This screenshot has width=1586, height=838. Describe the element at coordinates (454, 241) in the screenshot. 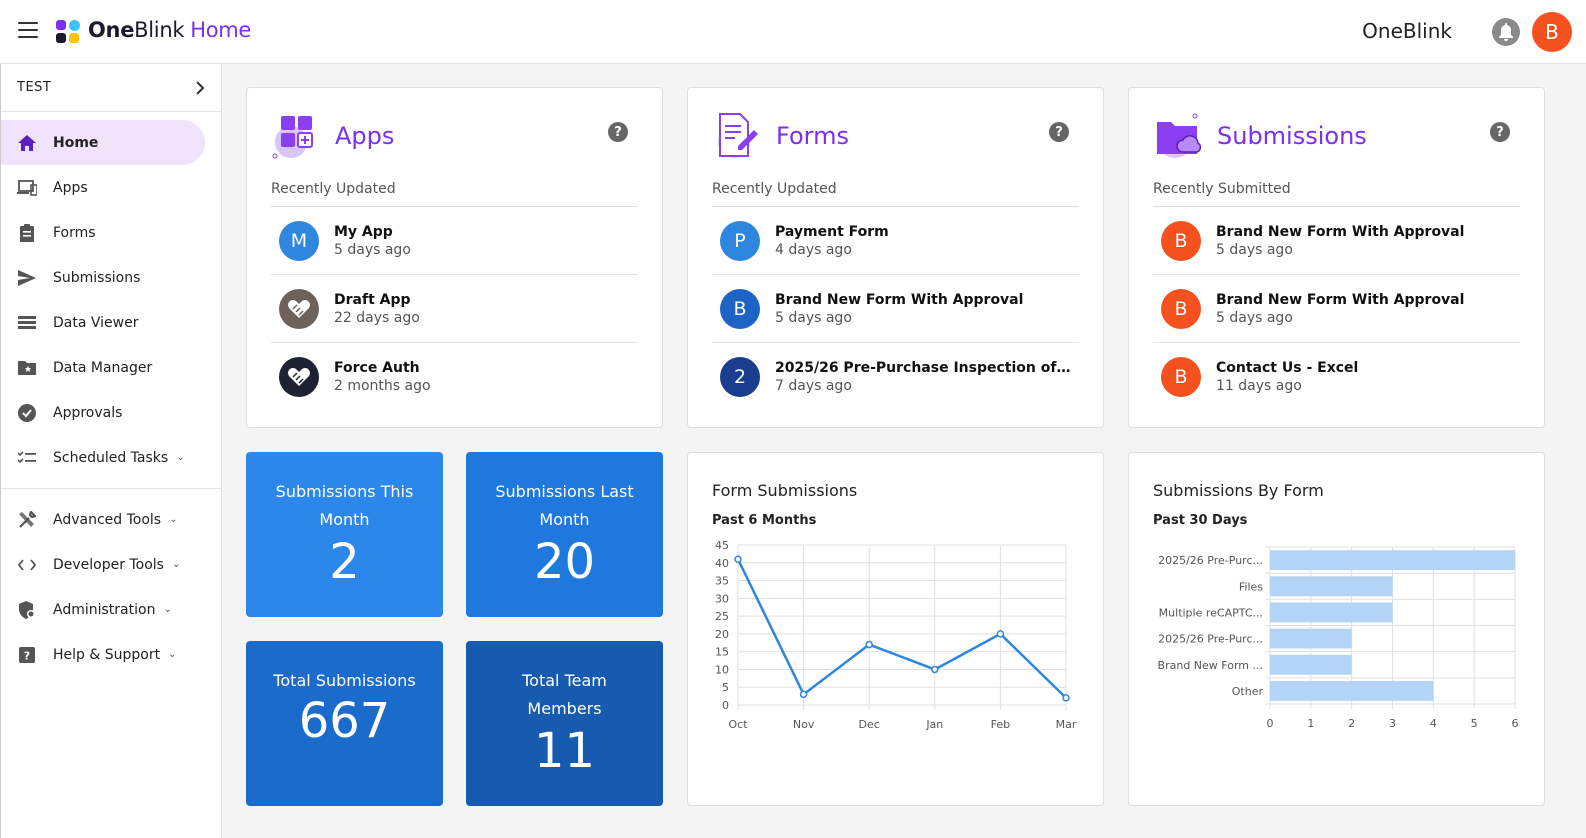

I see `list-item: M My App 5 days ago` at that location.